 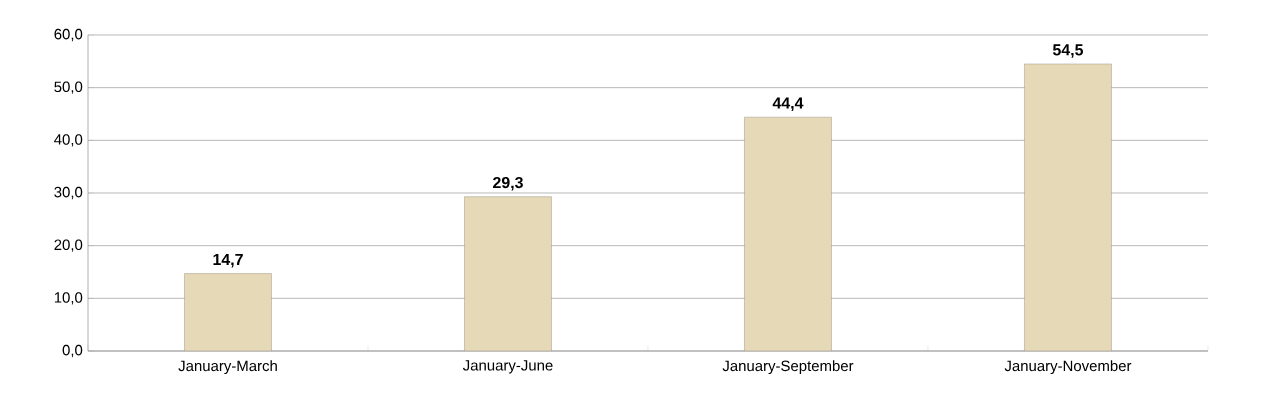 I want to click on y-tick-label: 10,0, so click(x=68, y=298).